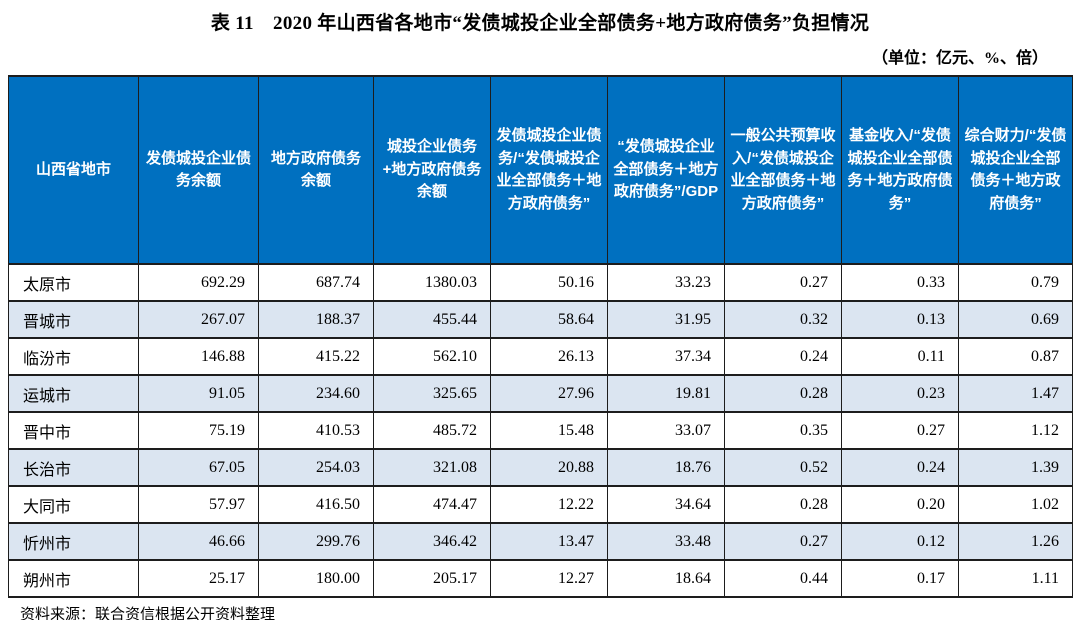  What do you see at coordinates (316, 282) in the screenshot?
I see `cell-value: 687.74` at bounding box center [316, 282].